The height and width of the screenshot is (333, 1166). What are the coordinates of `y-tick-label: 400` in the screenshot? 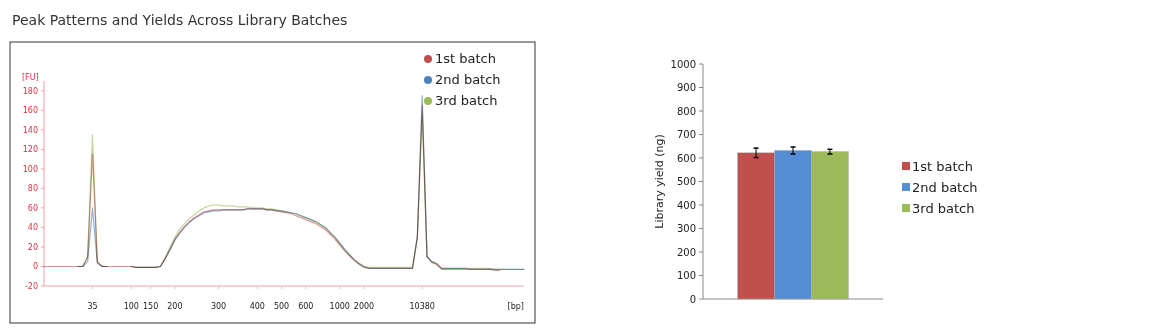 It's located at (686, 205).